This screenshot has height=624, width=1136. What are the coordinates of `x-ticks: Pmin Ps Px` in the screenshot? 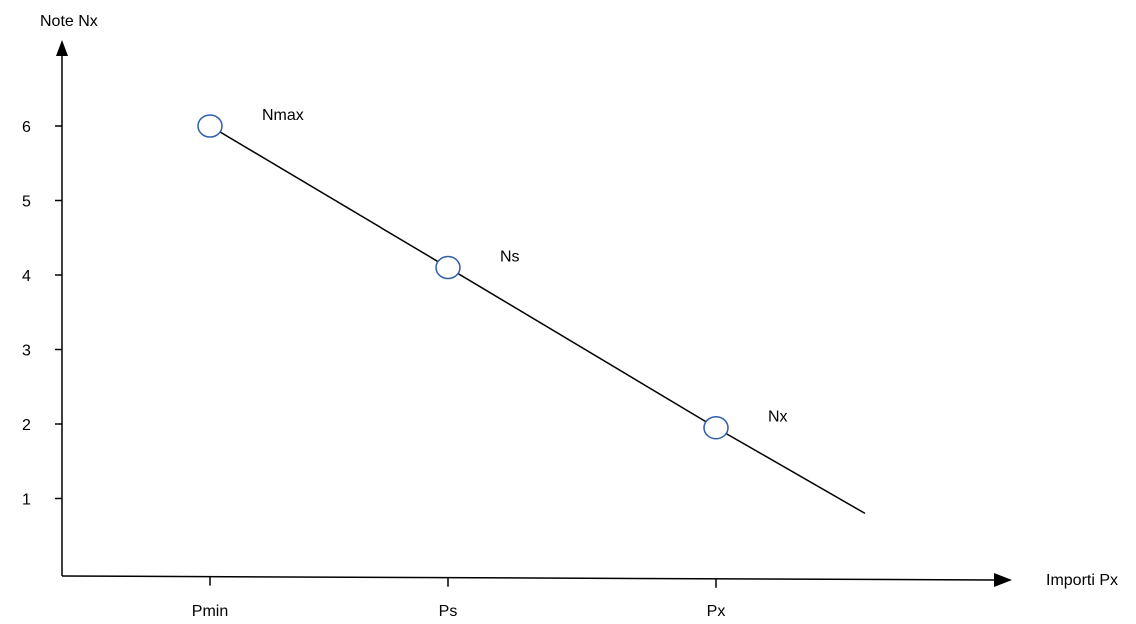 It's located at (459, 598).